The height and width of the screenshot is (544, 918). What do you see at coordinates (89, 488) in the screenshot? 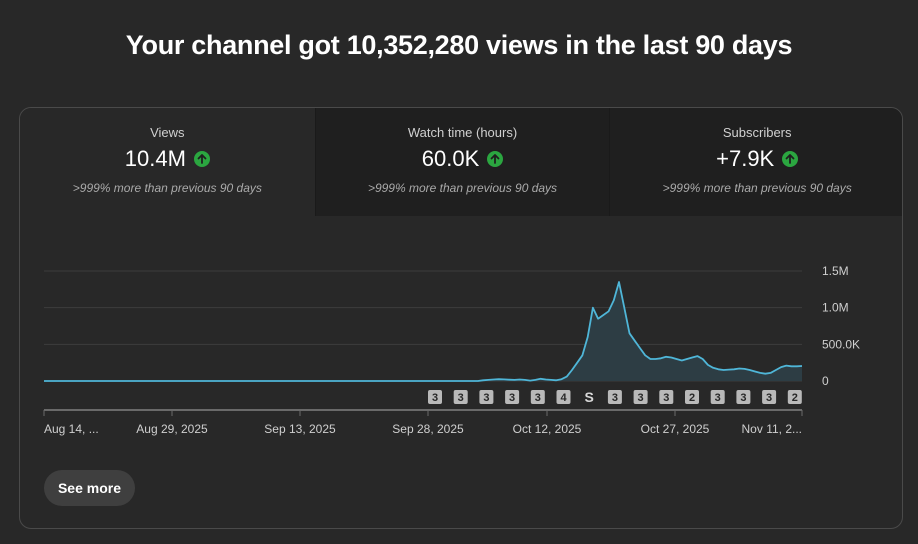
I see `see-more-button: See more` at bounding box center [89, 488].